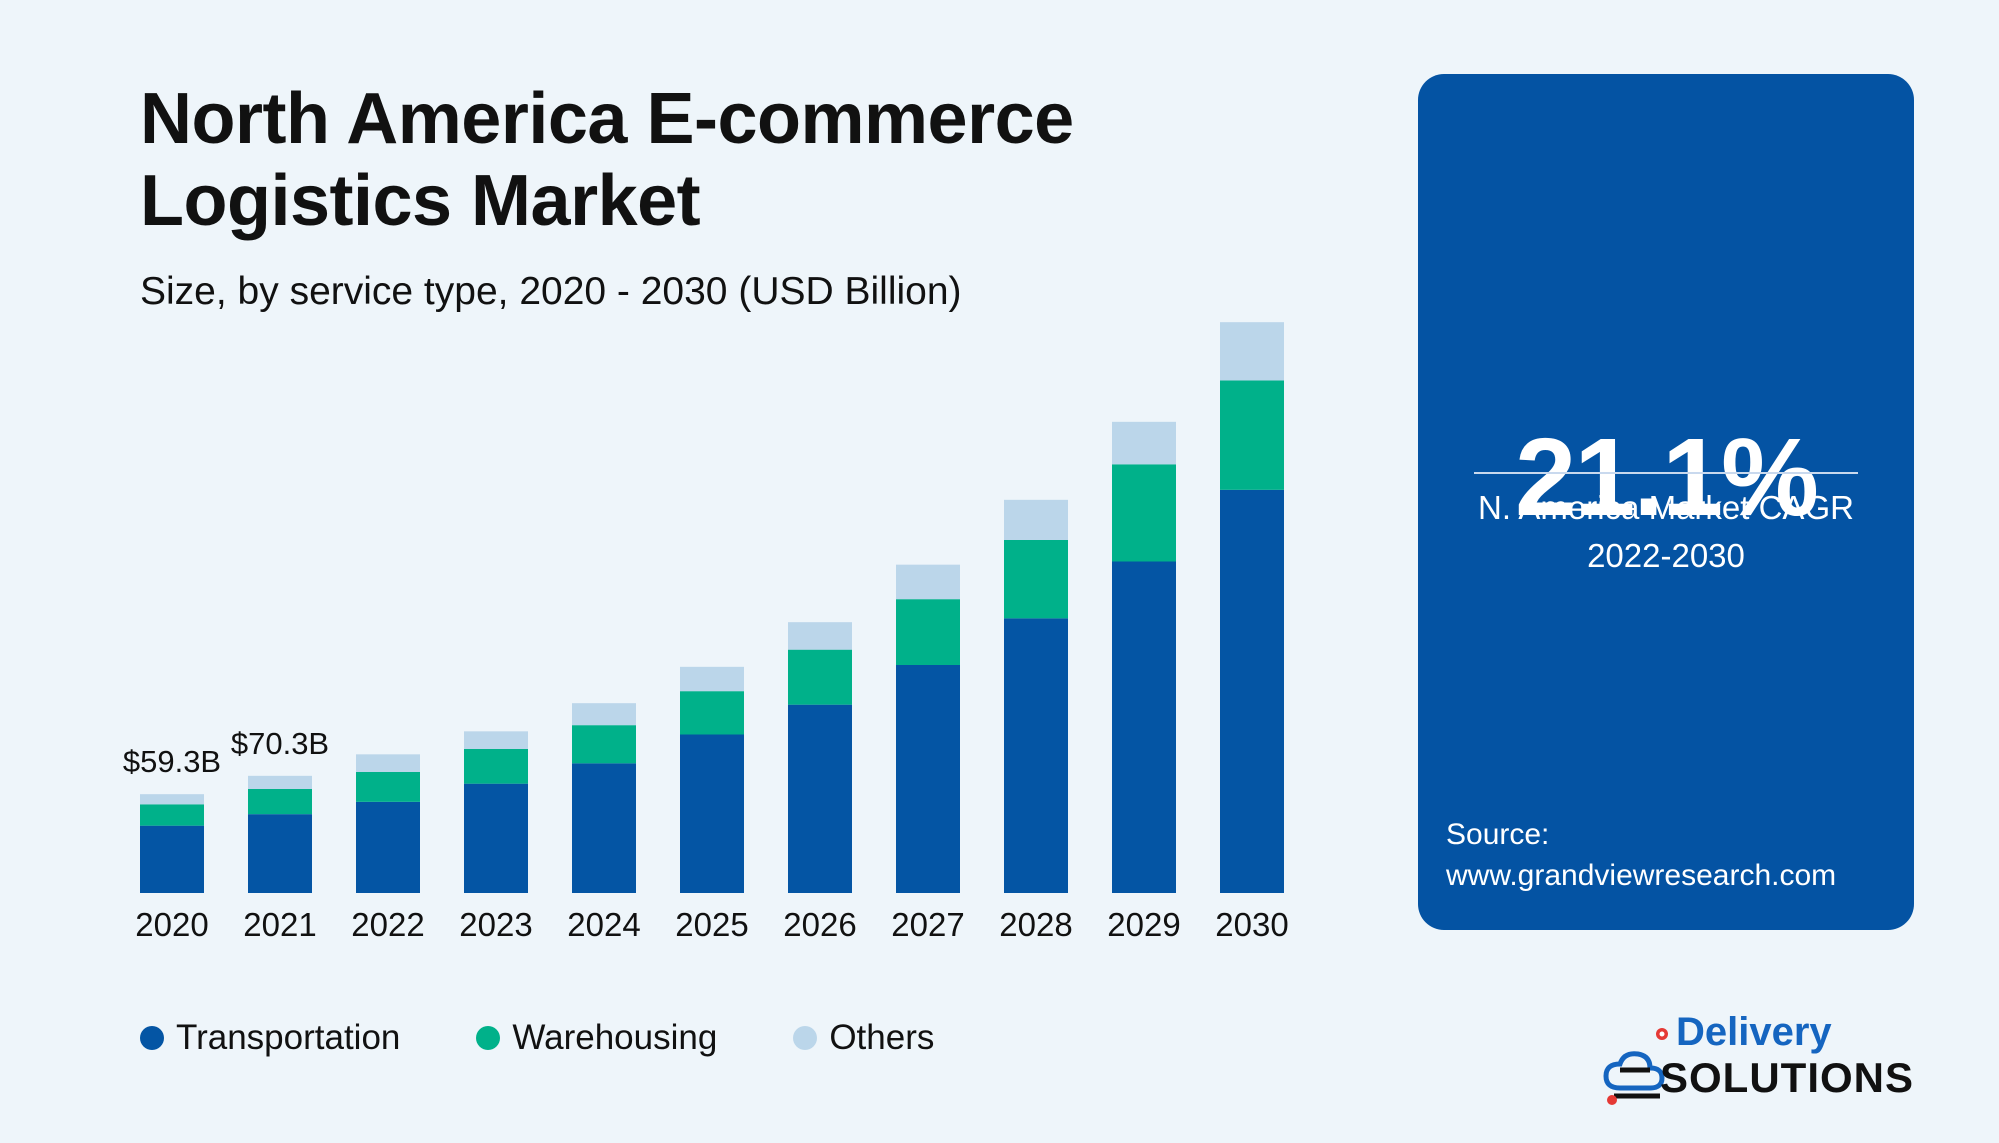  I want to click on delivery-solutions-logo: Delivery SOLUTIONS, so click(1756, 1060).